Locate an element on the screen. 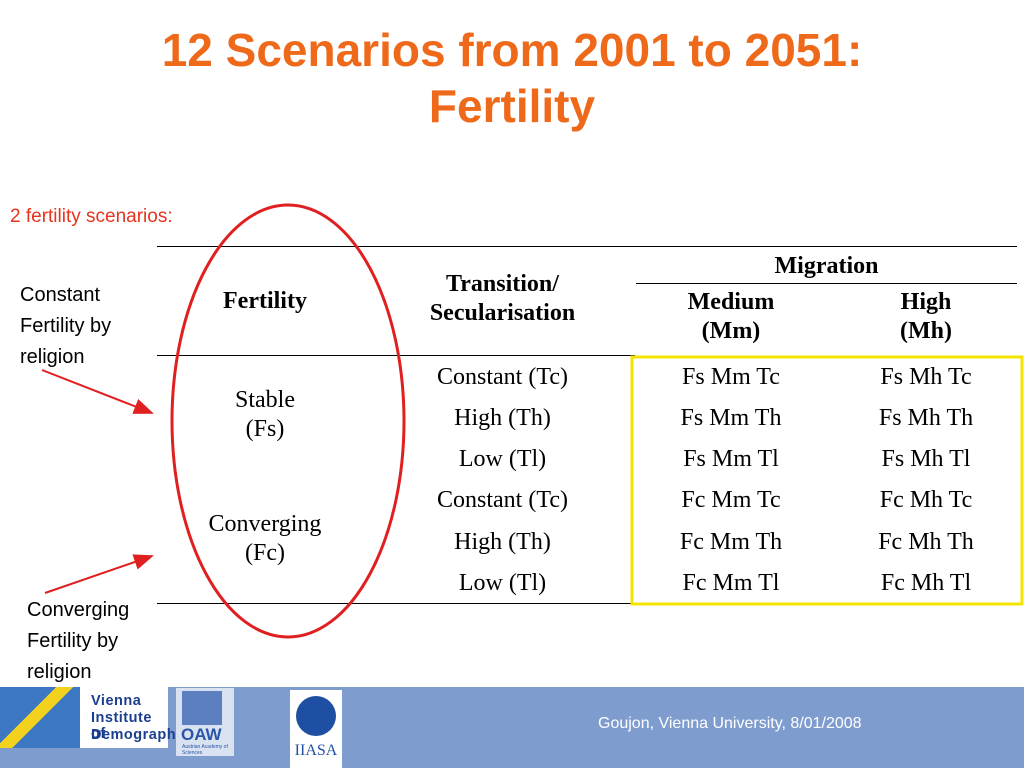 The height and width of the screenshot is (768, 1024). group-label-line: Converging is located at coordinates (265, 524).